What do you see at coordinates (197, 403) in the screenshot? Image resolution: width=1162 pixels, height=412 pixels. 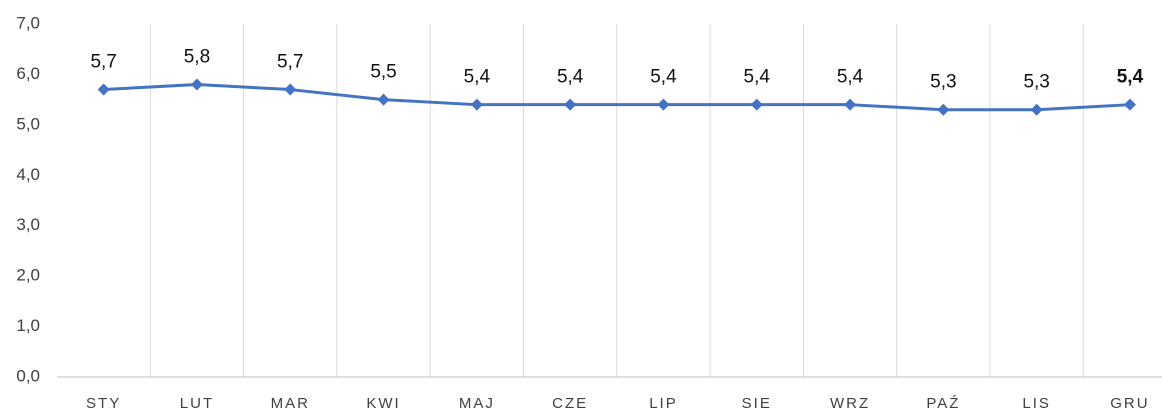 I see `x-tick-label: LUT` at bounding box center [197, 403].